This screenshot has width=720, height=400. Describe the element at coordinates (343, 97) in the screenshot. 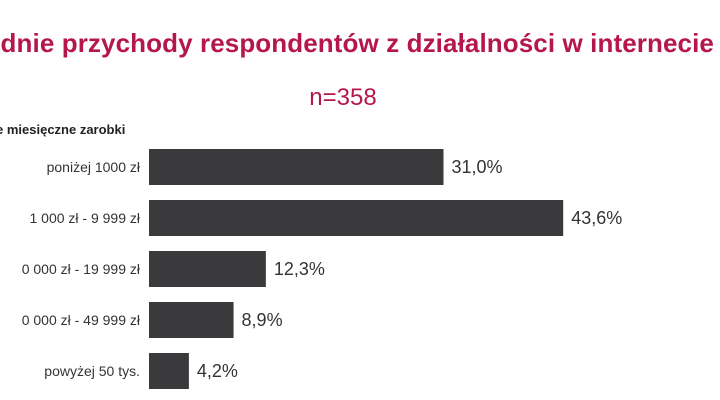

I see `chart-subtitle: n=358` at that location.